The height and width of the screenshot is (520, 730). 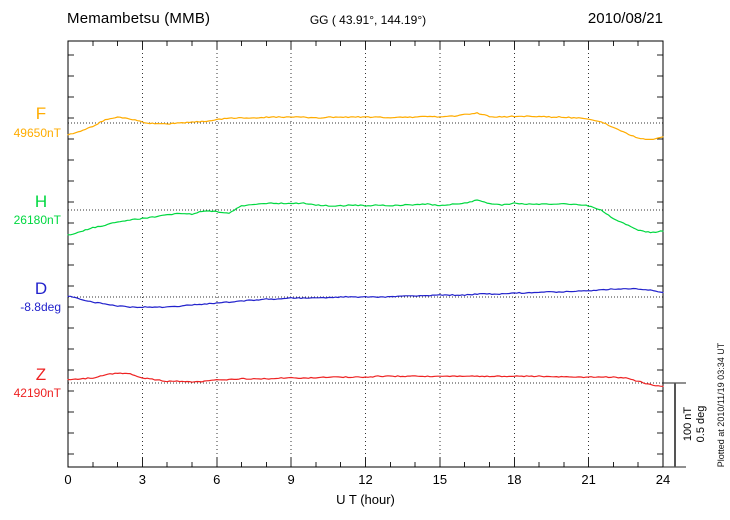 I want to click on channel-D-label: D, so click(x=41, y=288).